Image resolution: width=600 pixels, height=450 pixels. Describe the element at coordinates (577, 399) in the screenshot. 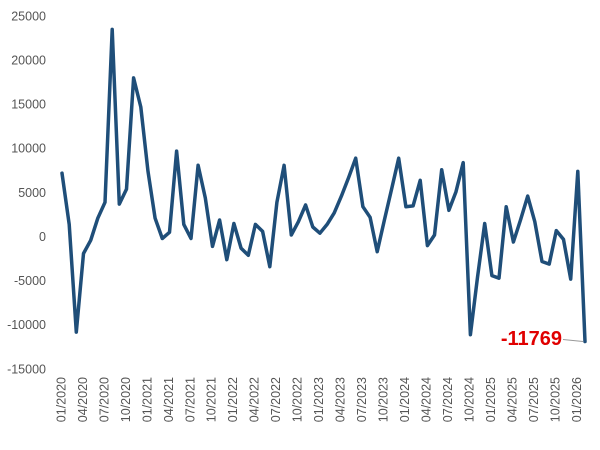

I see `x-tick-label: 01/2026` at that location.